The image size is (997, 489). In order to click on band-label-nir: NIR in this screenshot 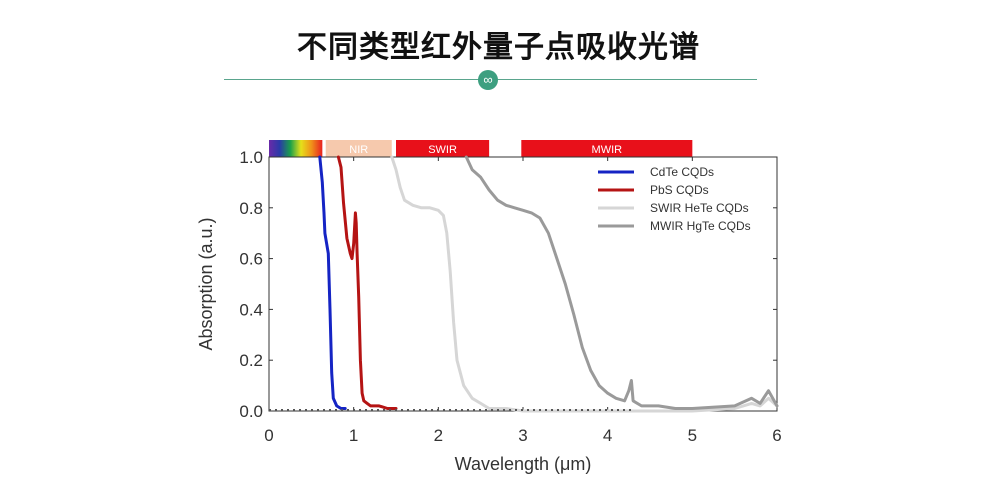, I will do `click(358, 150)`.